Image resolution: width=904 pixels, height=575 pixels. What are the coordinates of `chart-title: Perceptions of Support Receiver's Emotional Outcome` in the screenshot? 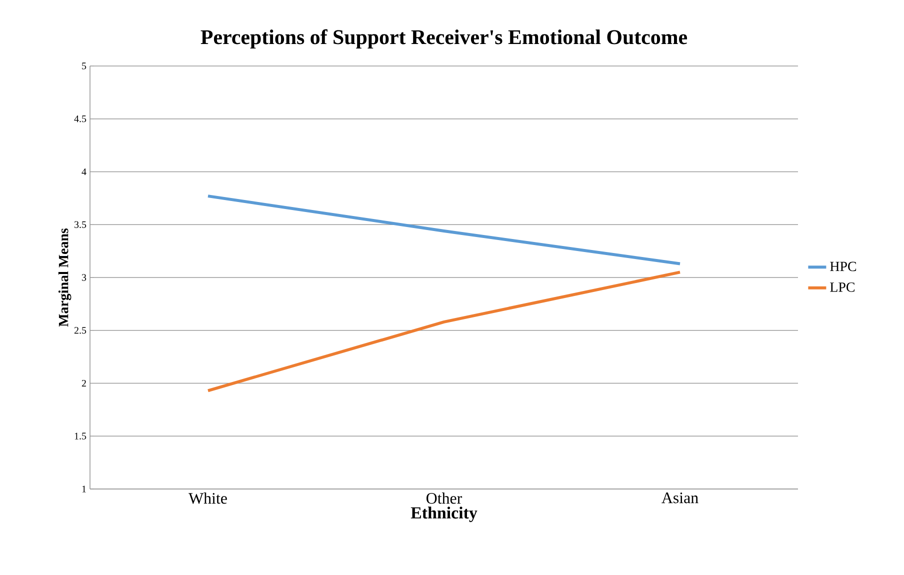 It's located at (444, 38).